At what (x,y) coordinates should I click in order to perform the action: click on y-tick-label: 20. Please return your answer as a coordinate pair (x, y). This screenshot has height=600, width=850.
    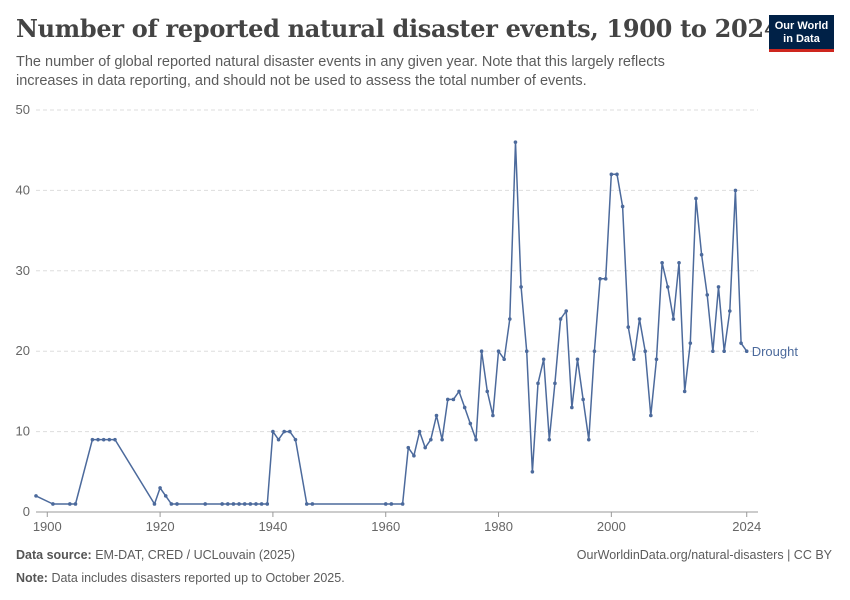
    Looking at the image, I should click on (23, 350).